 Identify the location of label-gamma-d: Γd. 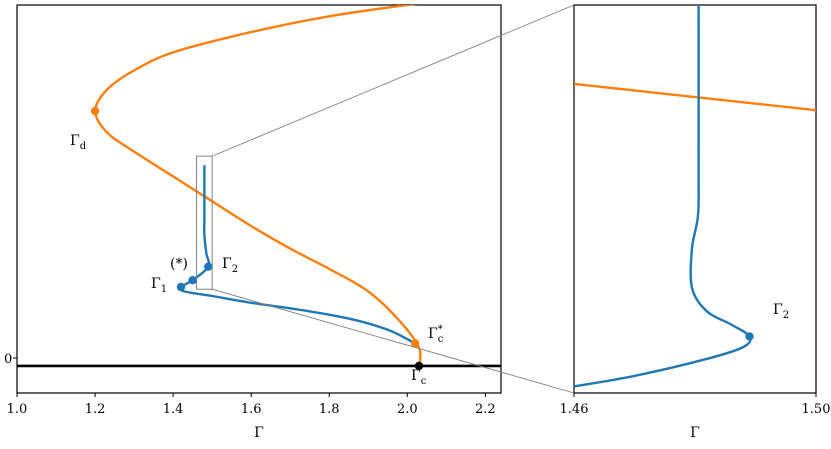
(78, 142).